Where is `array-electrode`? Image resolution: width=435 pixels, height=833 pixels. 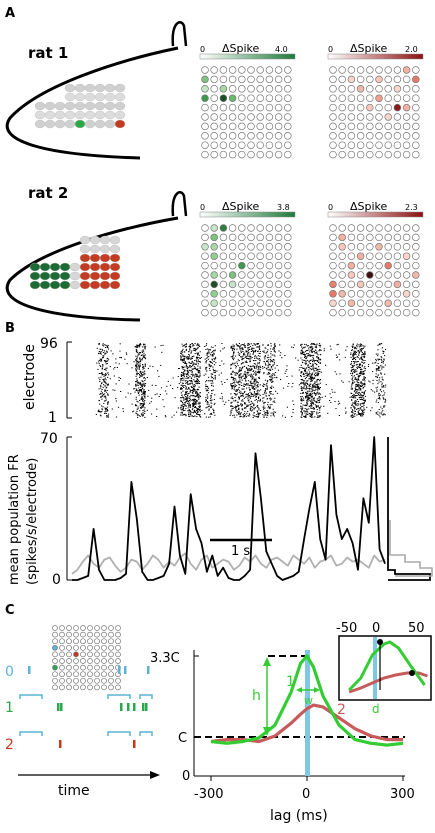
array-electrode is located at coordinates (85, 258).